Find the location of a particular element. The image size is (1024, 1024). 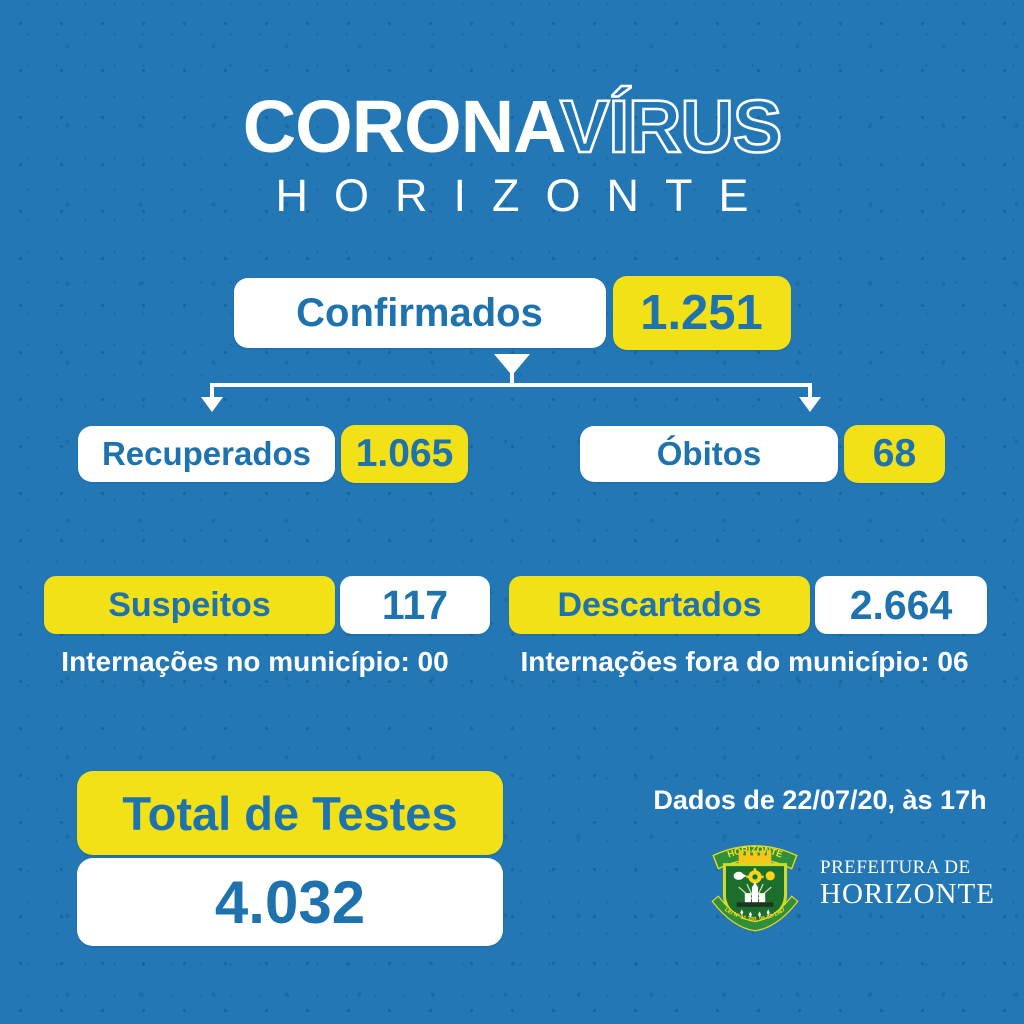

horizonte-coat-of-arms-icon: HORIZONTE is located at coordinates (755, 888).